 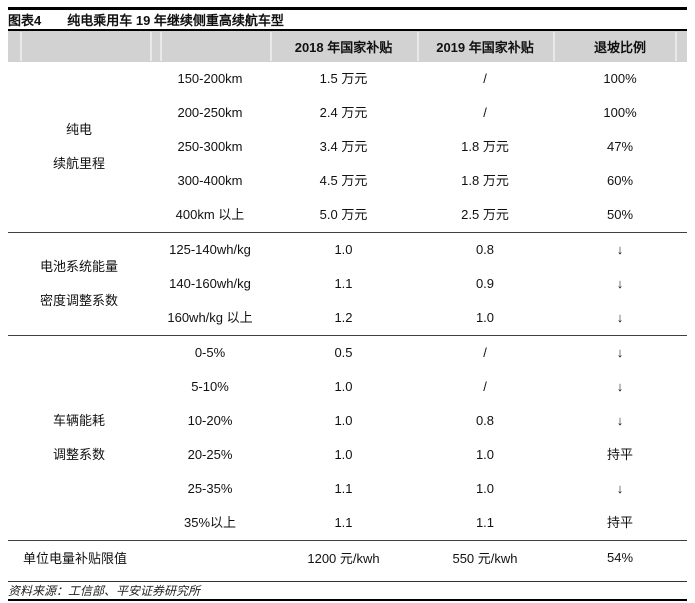 I want to click on header-cell-decline-ratio: 退坡比例, so click(x=619, y=47).